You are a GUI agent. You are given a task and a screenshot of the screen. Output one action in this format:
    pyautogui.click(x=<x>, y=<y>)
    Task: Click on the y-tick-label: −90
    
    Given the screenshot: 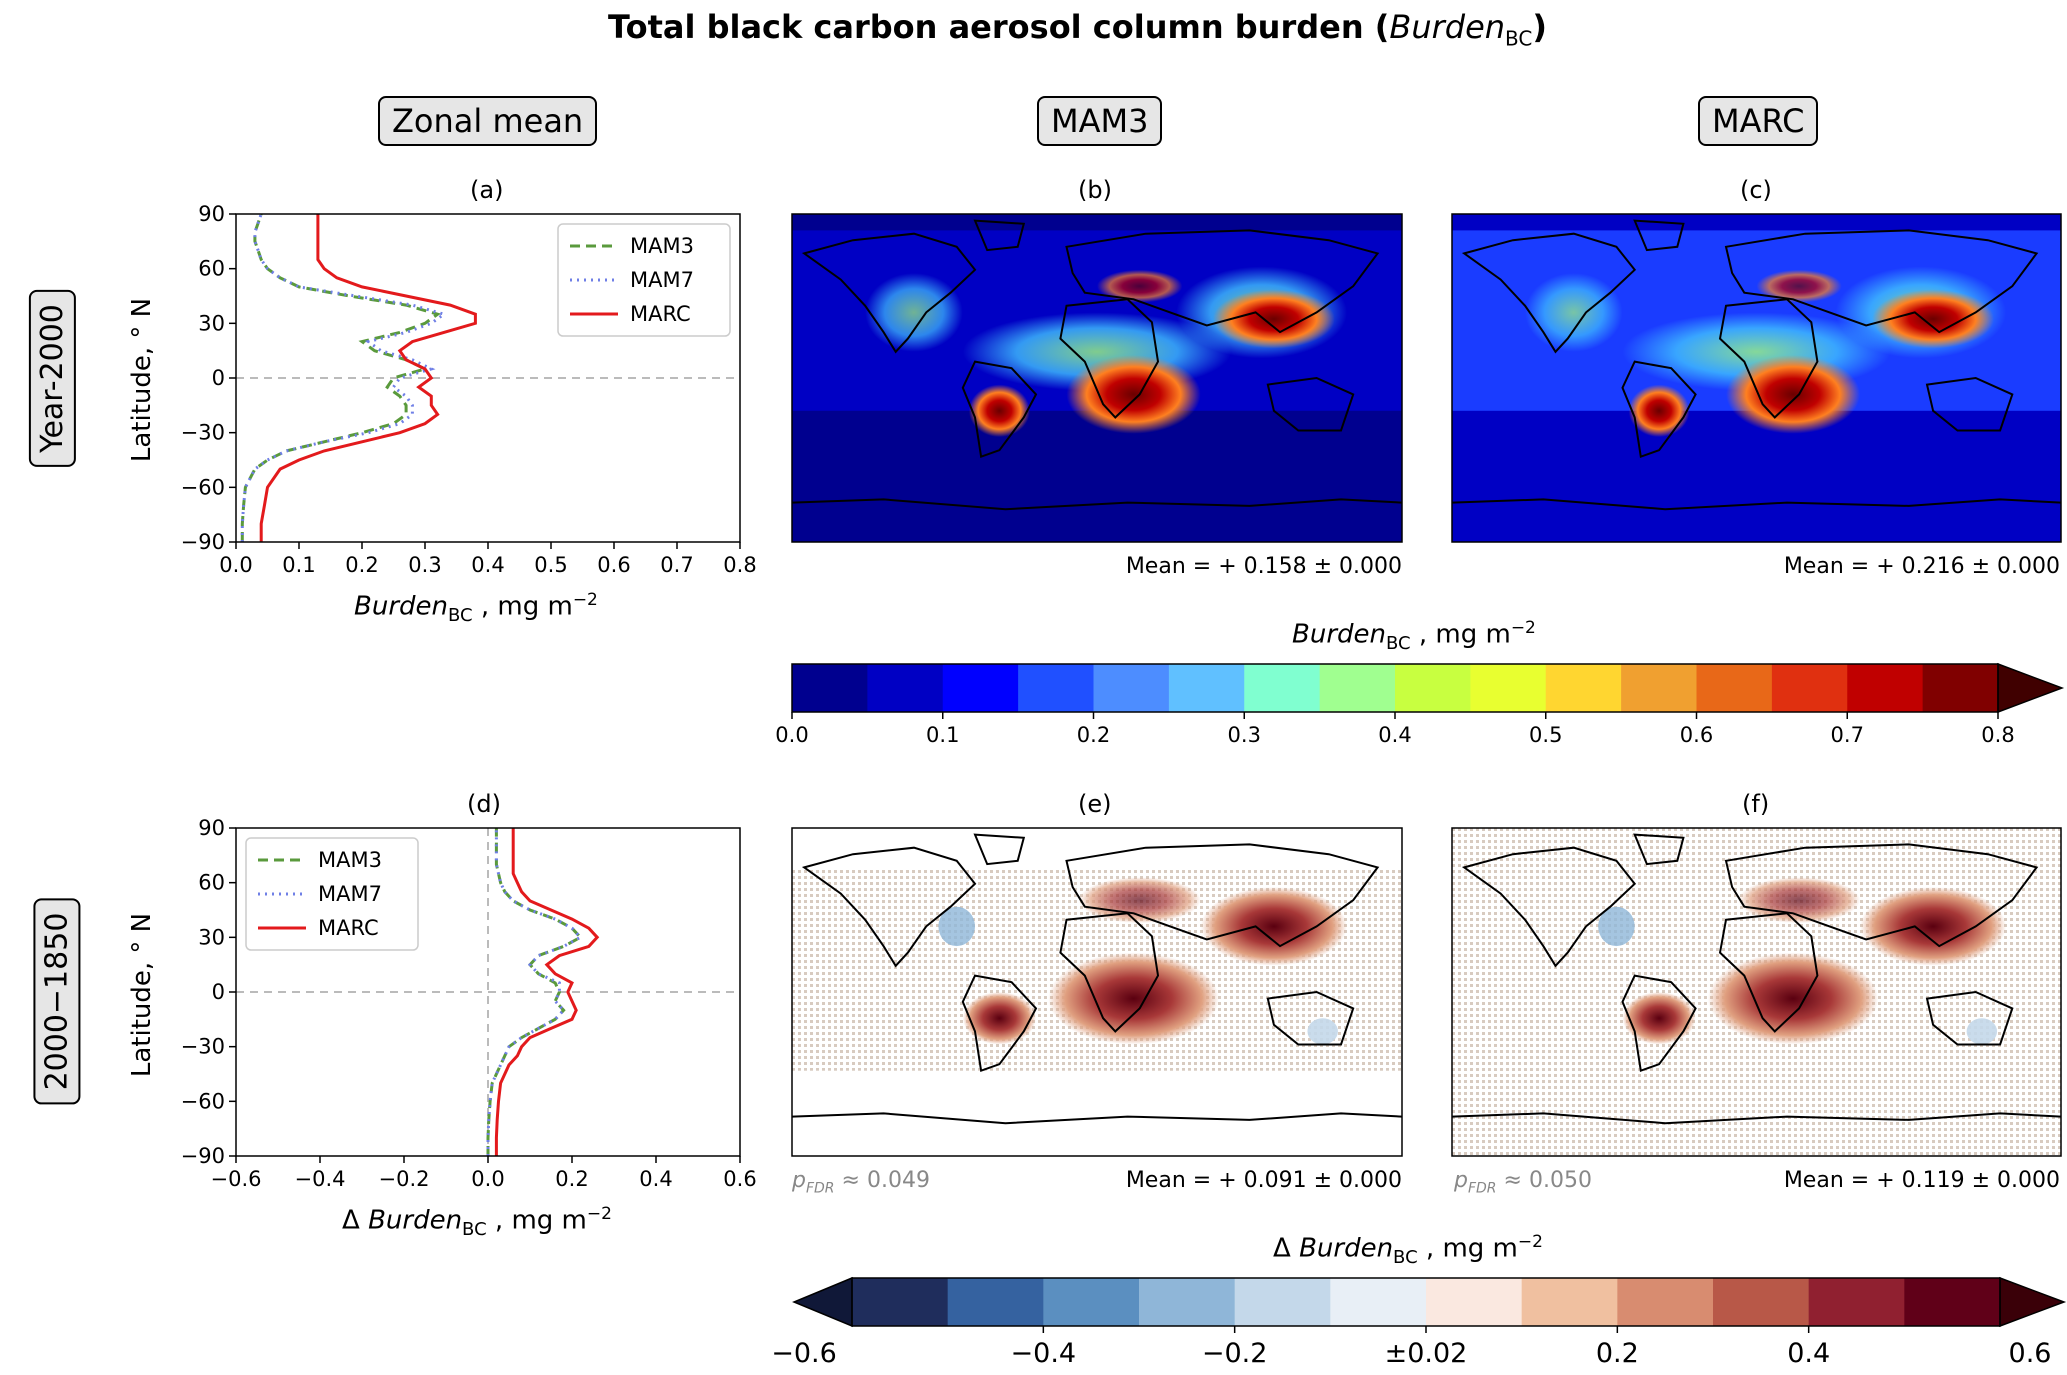 What is the action you would take?
    pyautogui.click(x=203, y=542)
    